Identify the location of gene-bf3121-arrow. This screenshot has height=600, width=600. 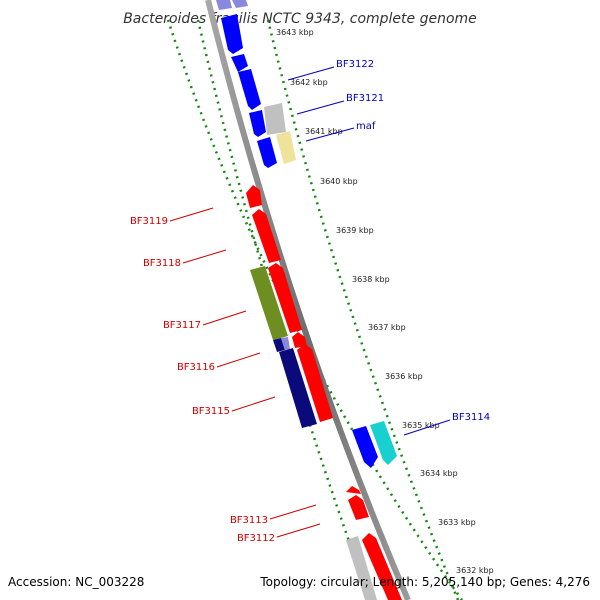
(275, 119).